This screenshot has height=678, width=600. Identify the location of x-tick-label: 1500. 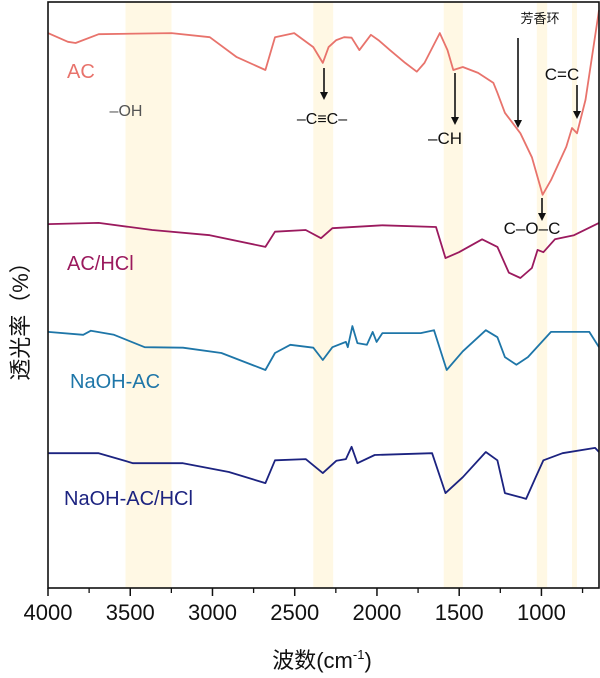
(459, 612).